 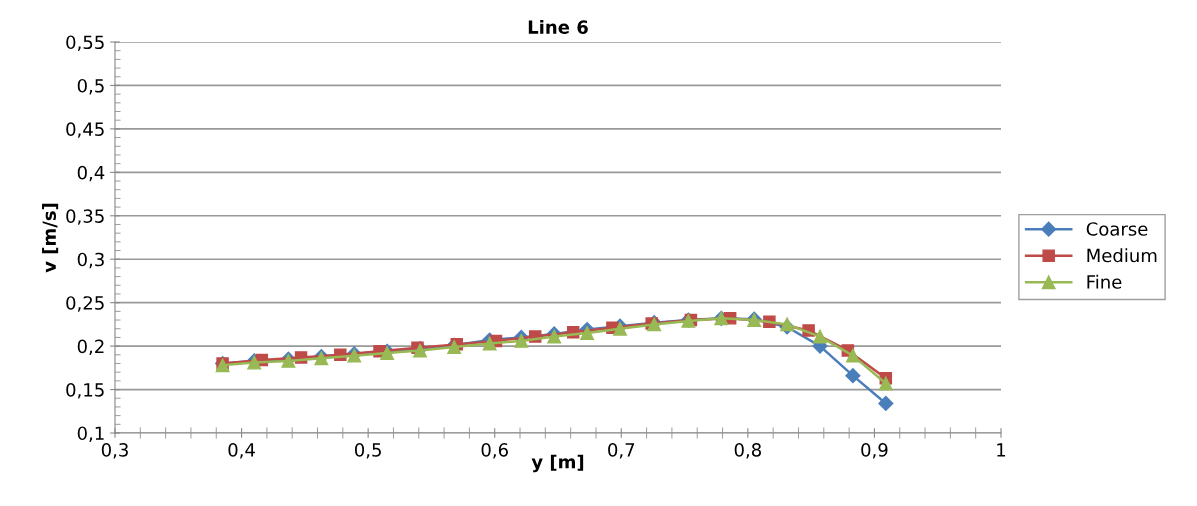 I want to click on legend-label: Fine, so click(x=1104, y=281).